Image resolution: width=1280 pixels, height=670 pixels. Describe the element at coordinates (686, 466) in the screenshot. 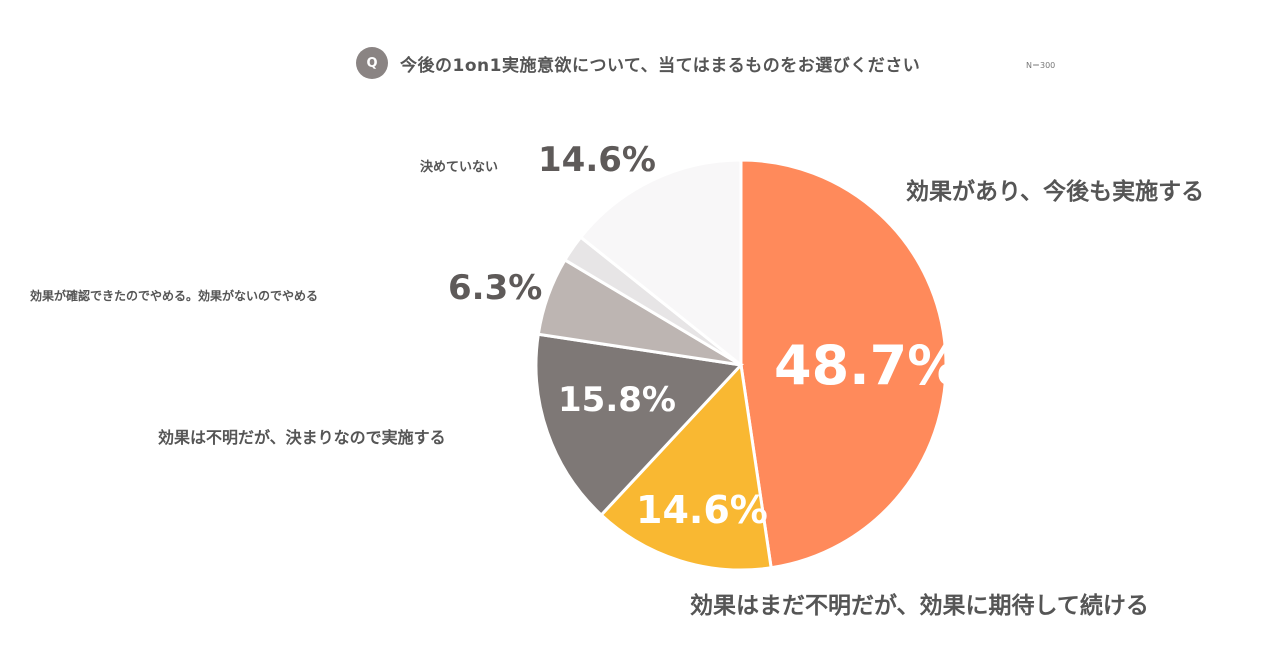

I see `pie-slice-expect` at that location.